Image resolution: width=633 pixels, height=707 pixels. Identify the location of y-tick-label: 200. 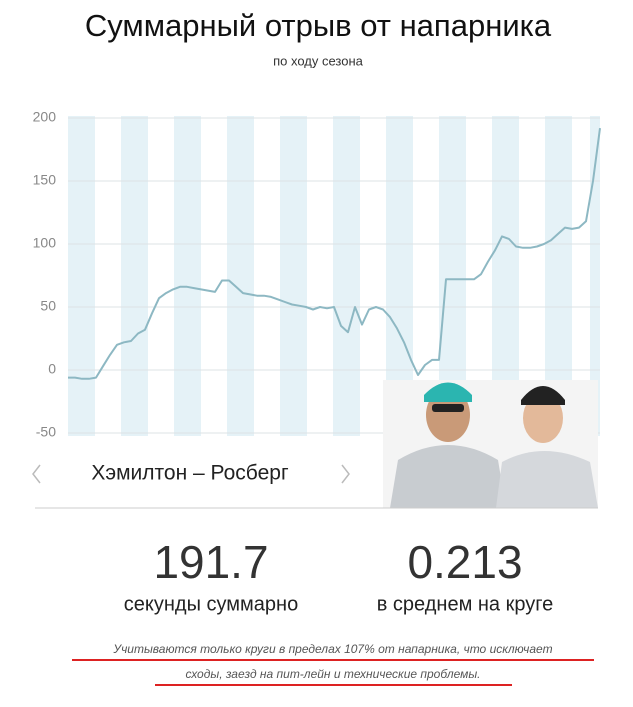
(45, 117).